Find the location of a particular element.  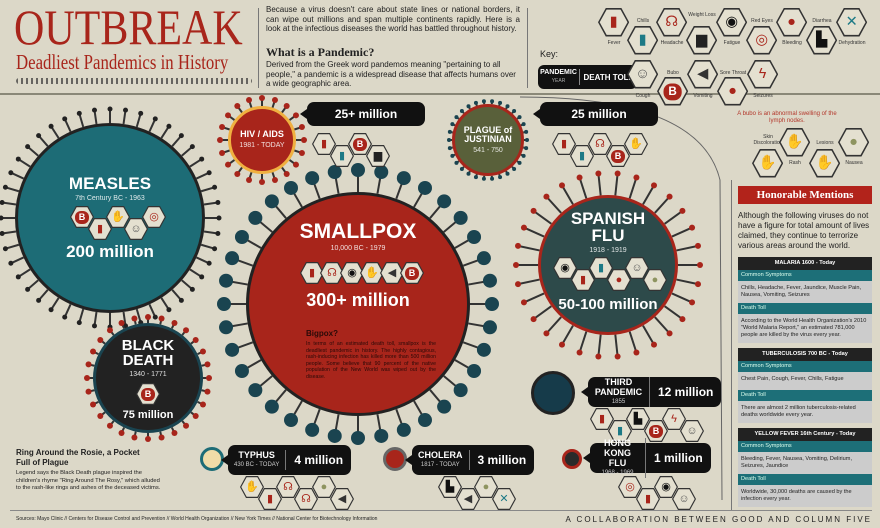

pandemic-name: HIV / AIDS is located at coordinates (262, 134).